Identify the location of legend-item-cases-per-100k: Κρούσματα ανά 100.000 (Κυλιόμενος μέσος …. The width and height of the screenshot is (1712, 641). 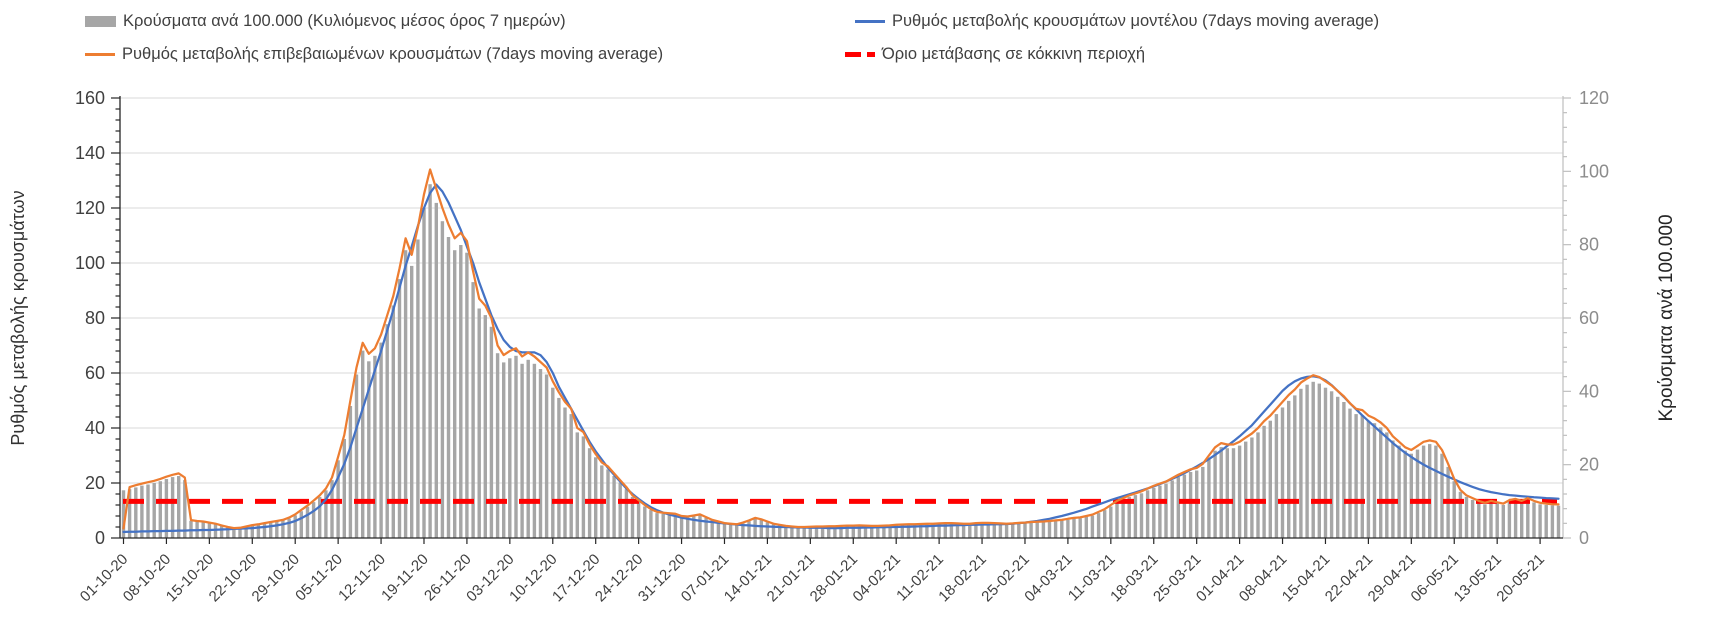
(325, 21).